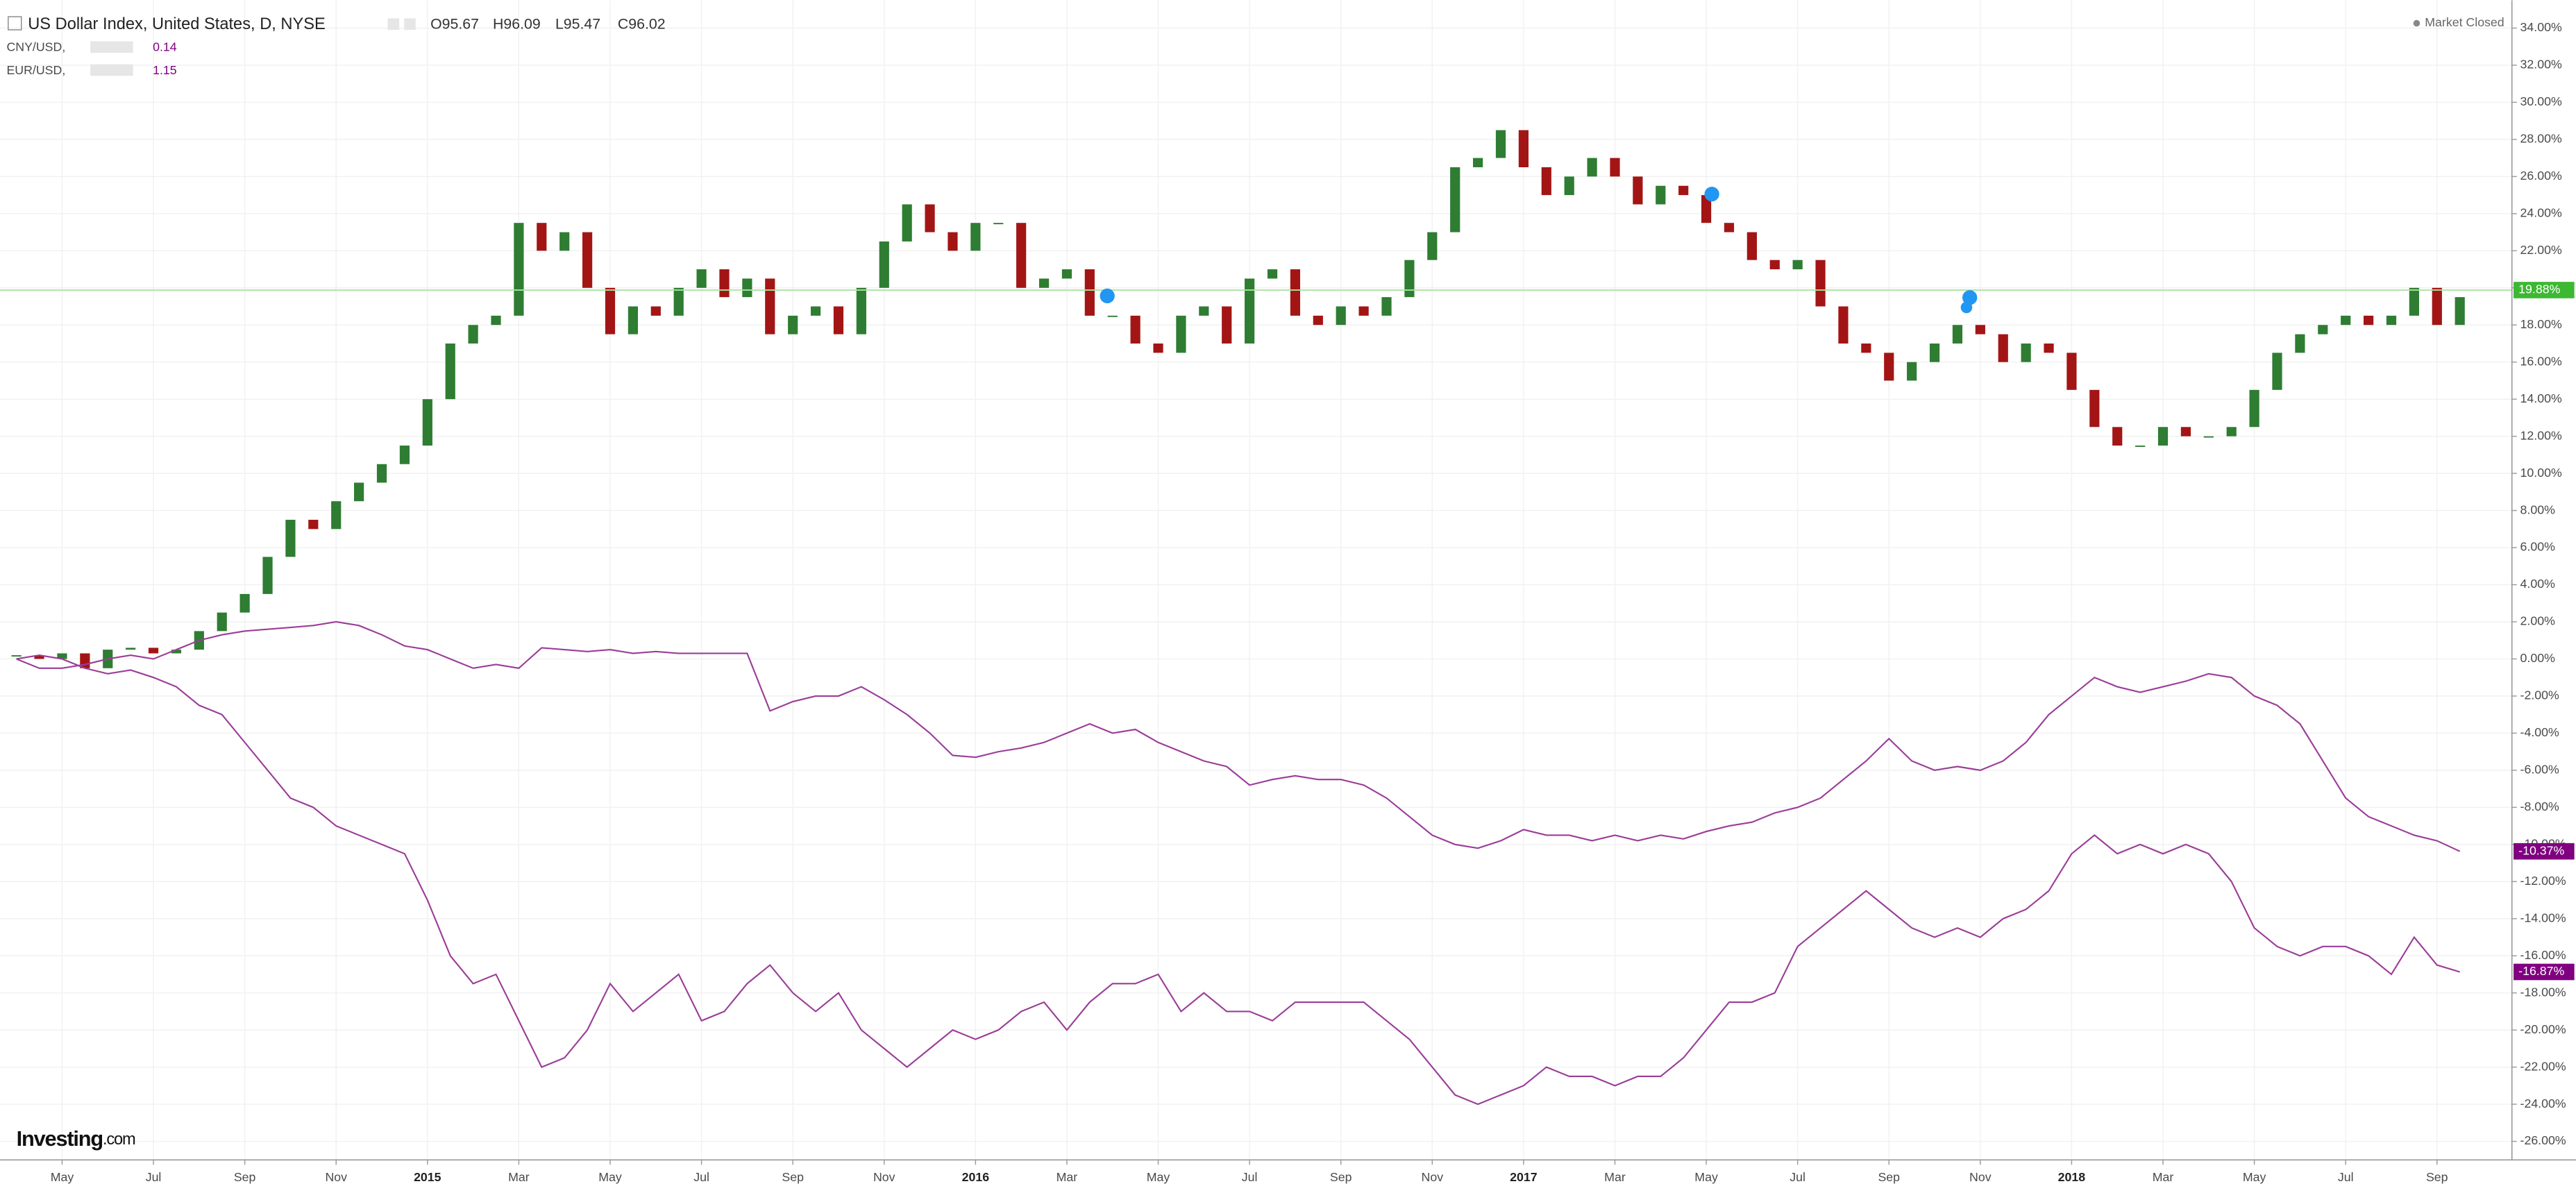 This screenshot has height=1193, width=2576. What do you see at coordinates (1539, 251) in the screenshot?
I see `pin-markers` at bounding box center [1539, 251].